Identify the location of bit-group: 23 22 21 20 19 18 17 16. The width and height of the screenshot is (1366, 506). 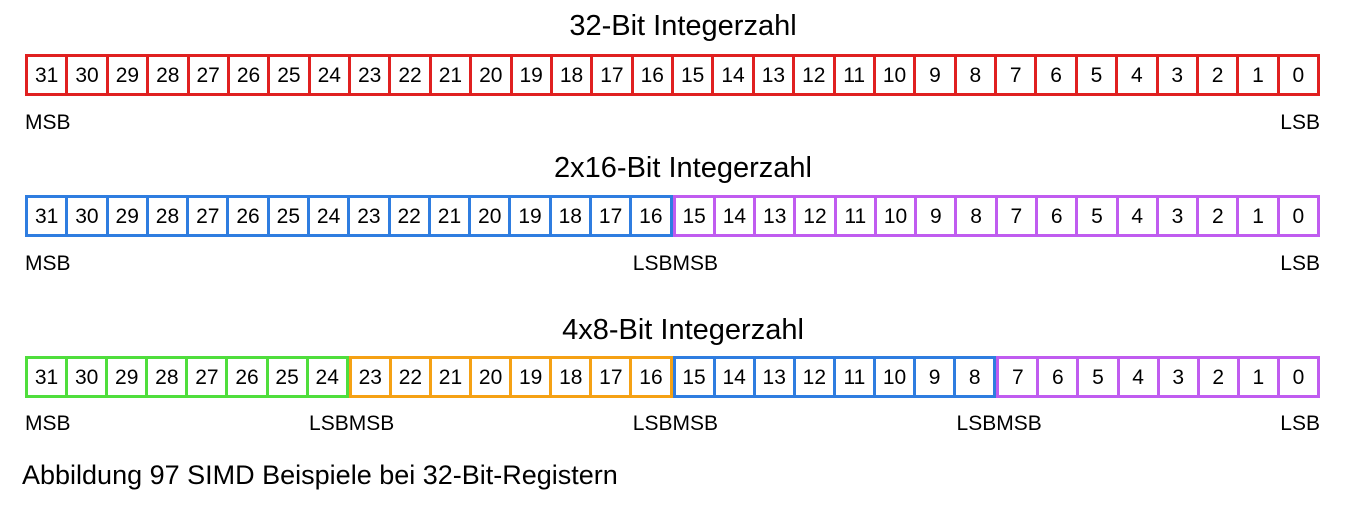
(510, 377).